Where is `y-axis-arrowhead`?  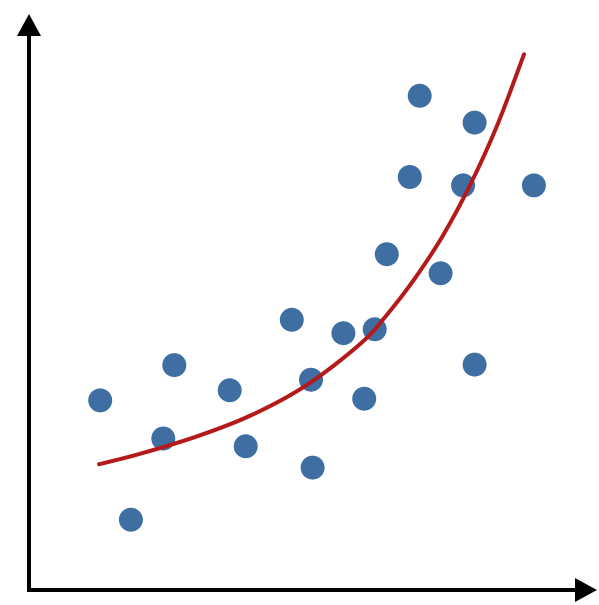
y-axis-arrowhead is located at coordinates (29, 25).